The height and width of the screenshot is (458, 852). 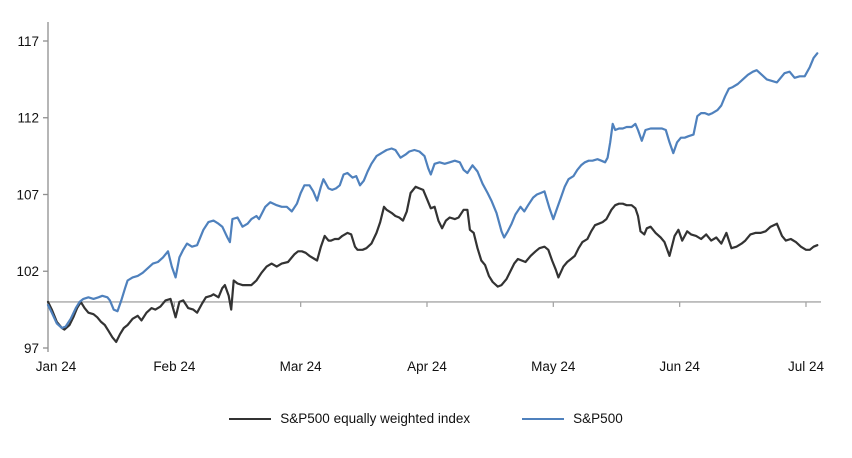 I want to click on equal-weight-line-swatch, so click(x=250, y=418).